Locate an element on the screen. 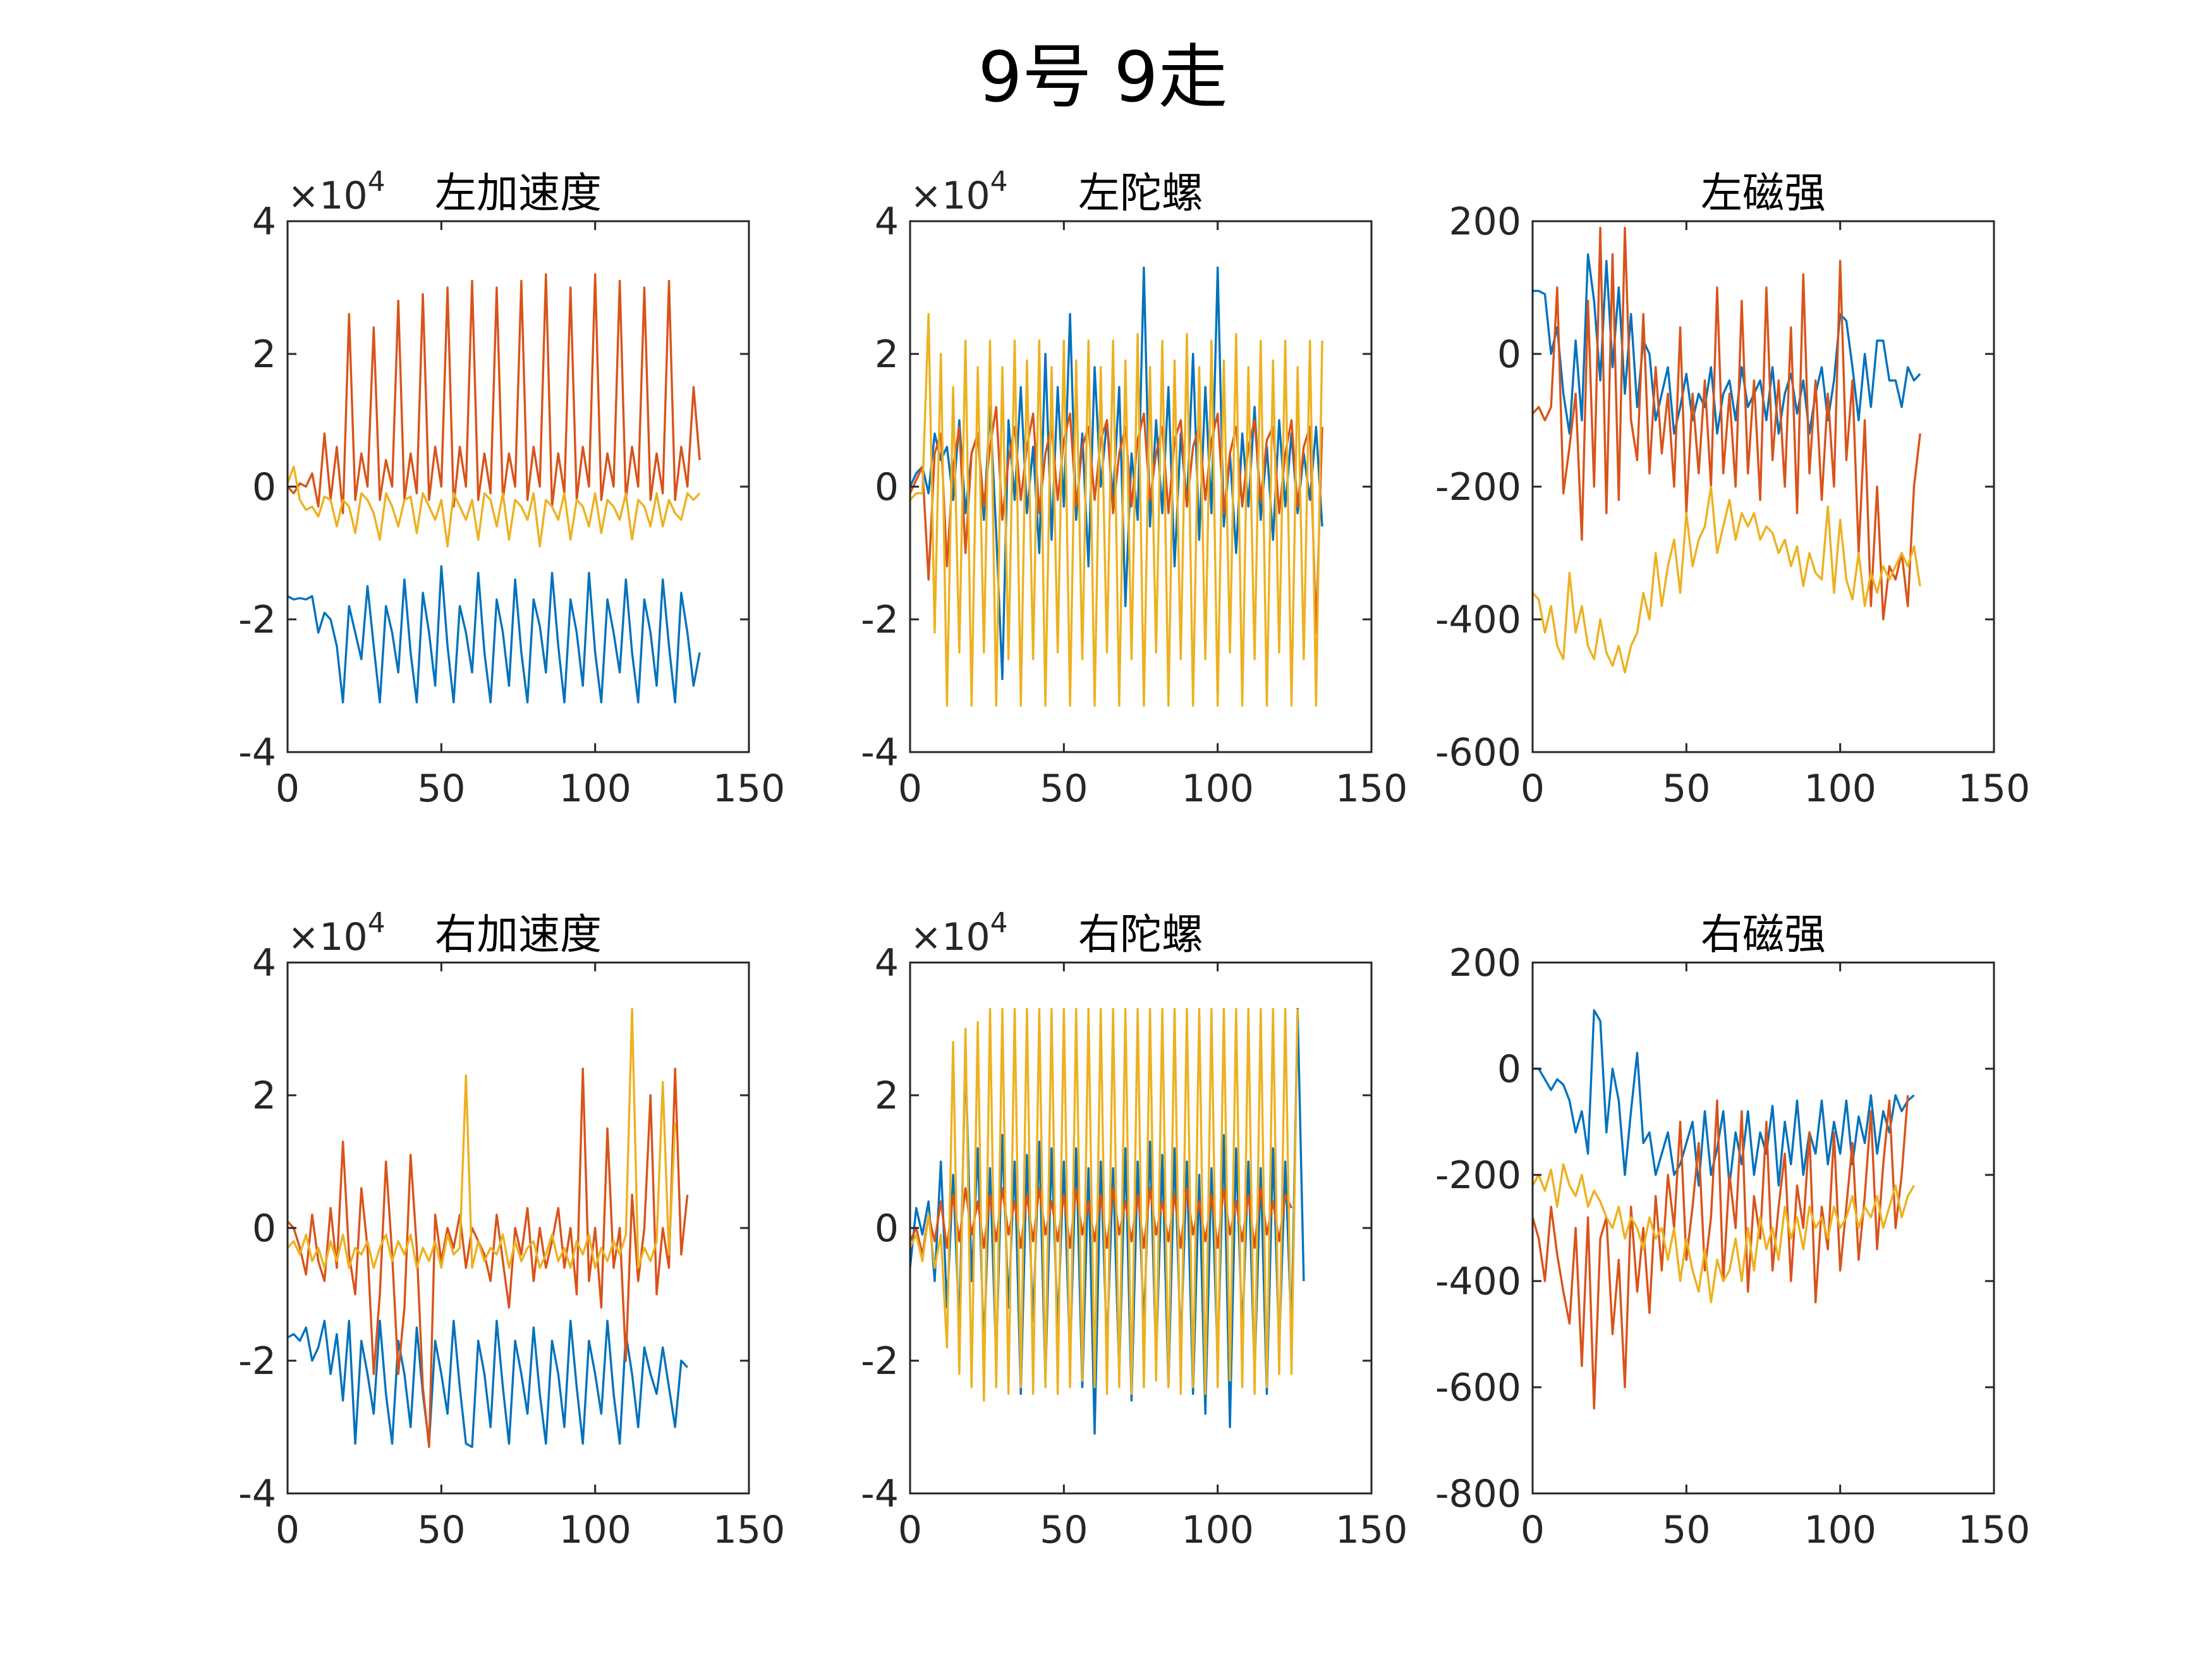  subplot-6: 0 50 100 150 -800 -600 -400 -200 0 200 右磁强 is located at coordinates (1732, 1231).